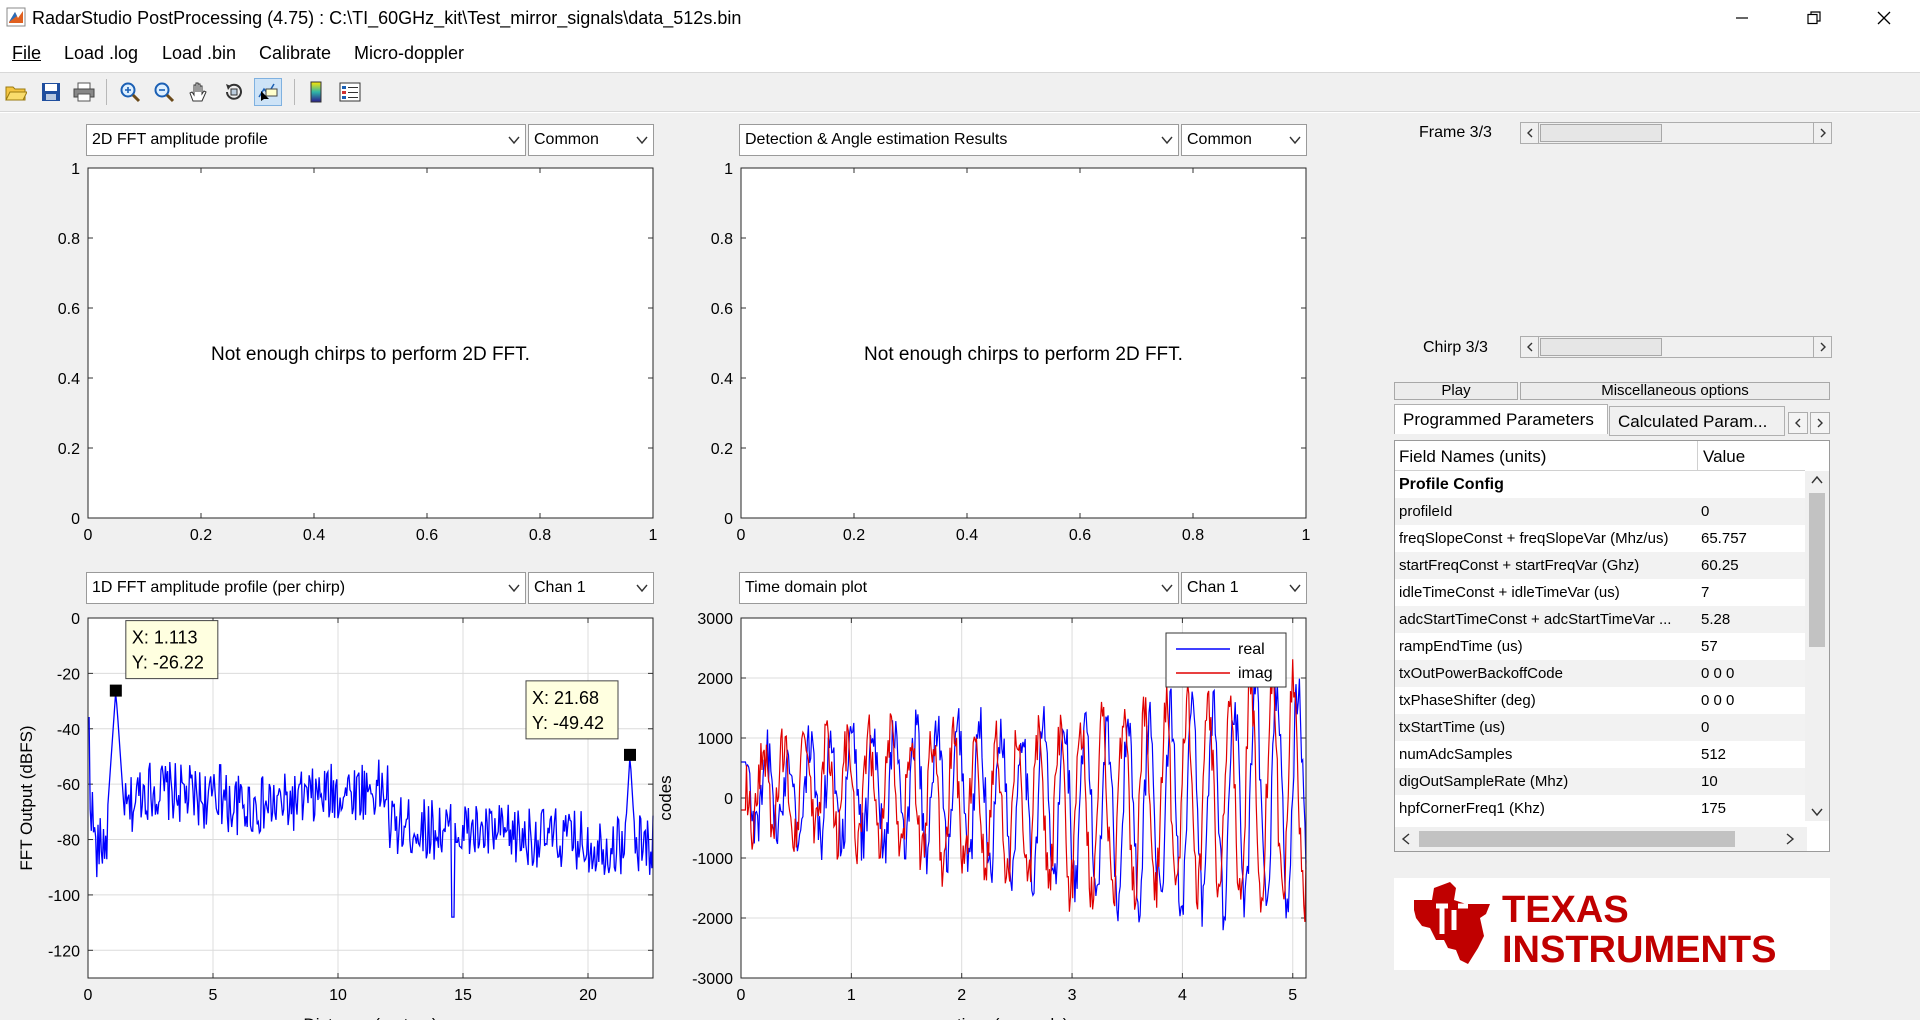 The width and height of the screenshot is (1920, 1020). What do you see at coordinates (591, 140) in the screenshot?
I see `channel-select-top-left: Common` at bounding box center [591, 140].